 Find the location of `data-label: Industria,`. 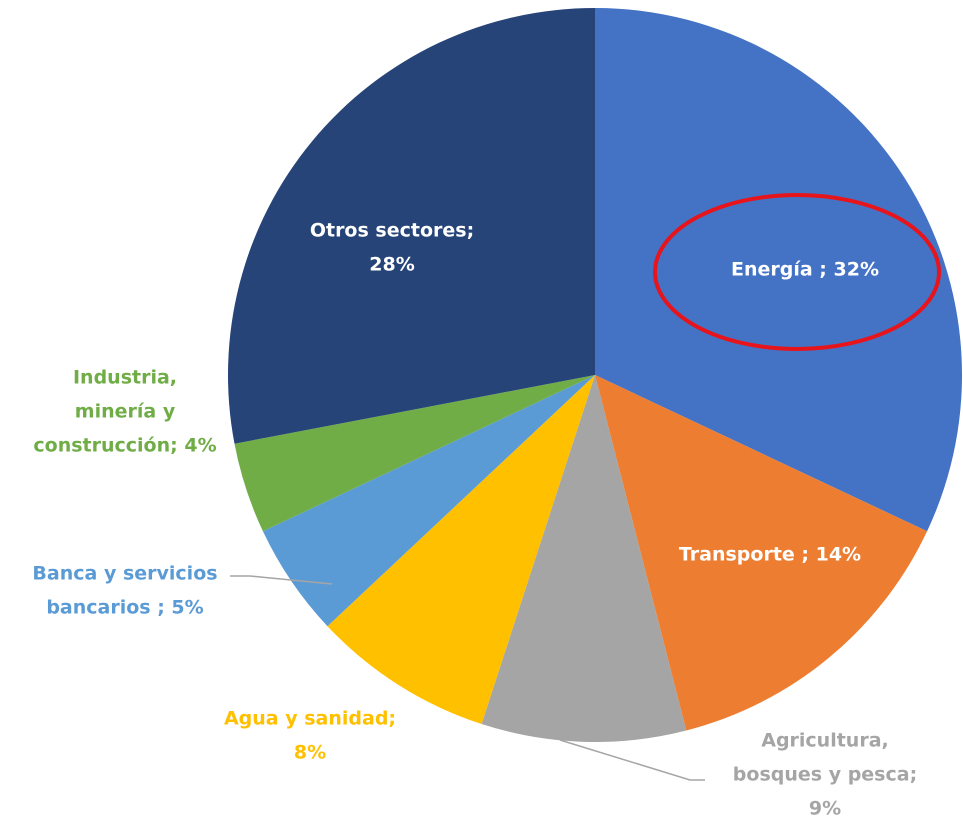

data-label: Industria, is located at coordinates (125, 378).